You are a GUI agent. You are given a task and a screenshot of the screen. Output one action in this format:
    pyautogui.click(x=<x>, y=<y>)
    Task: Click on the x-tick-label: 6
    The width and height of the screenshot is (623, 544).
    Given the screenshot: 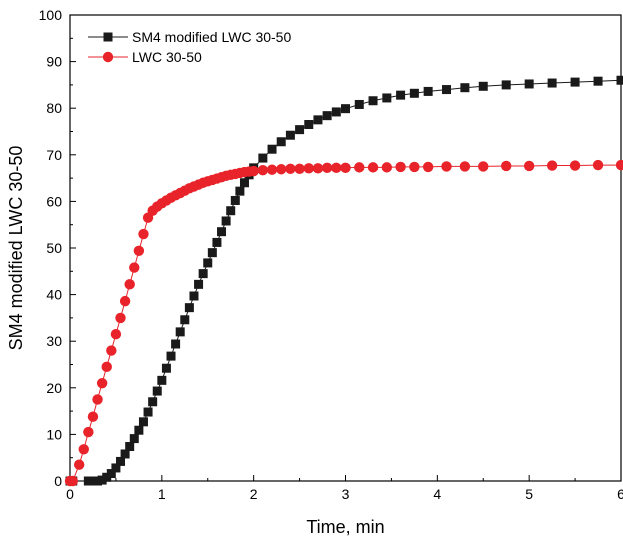 What is the action you would take?
    pyautogui.click(x=620, y=494)
    